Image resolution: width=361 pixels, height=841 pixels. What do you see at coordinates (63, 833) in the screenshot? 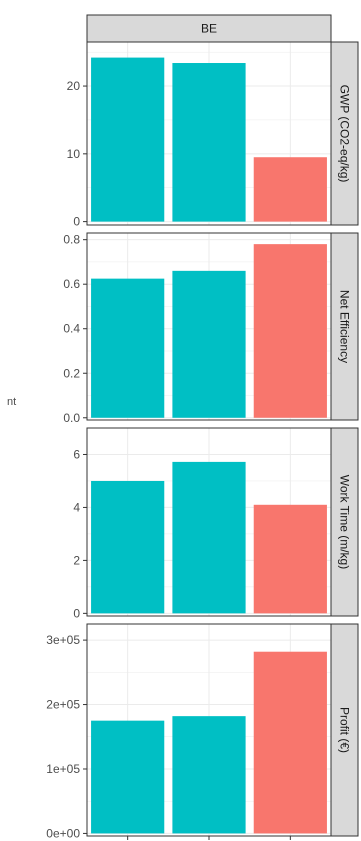
I see `y-tick-label: 0e+00` at bounding box center [63, 833].